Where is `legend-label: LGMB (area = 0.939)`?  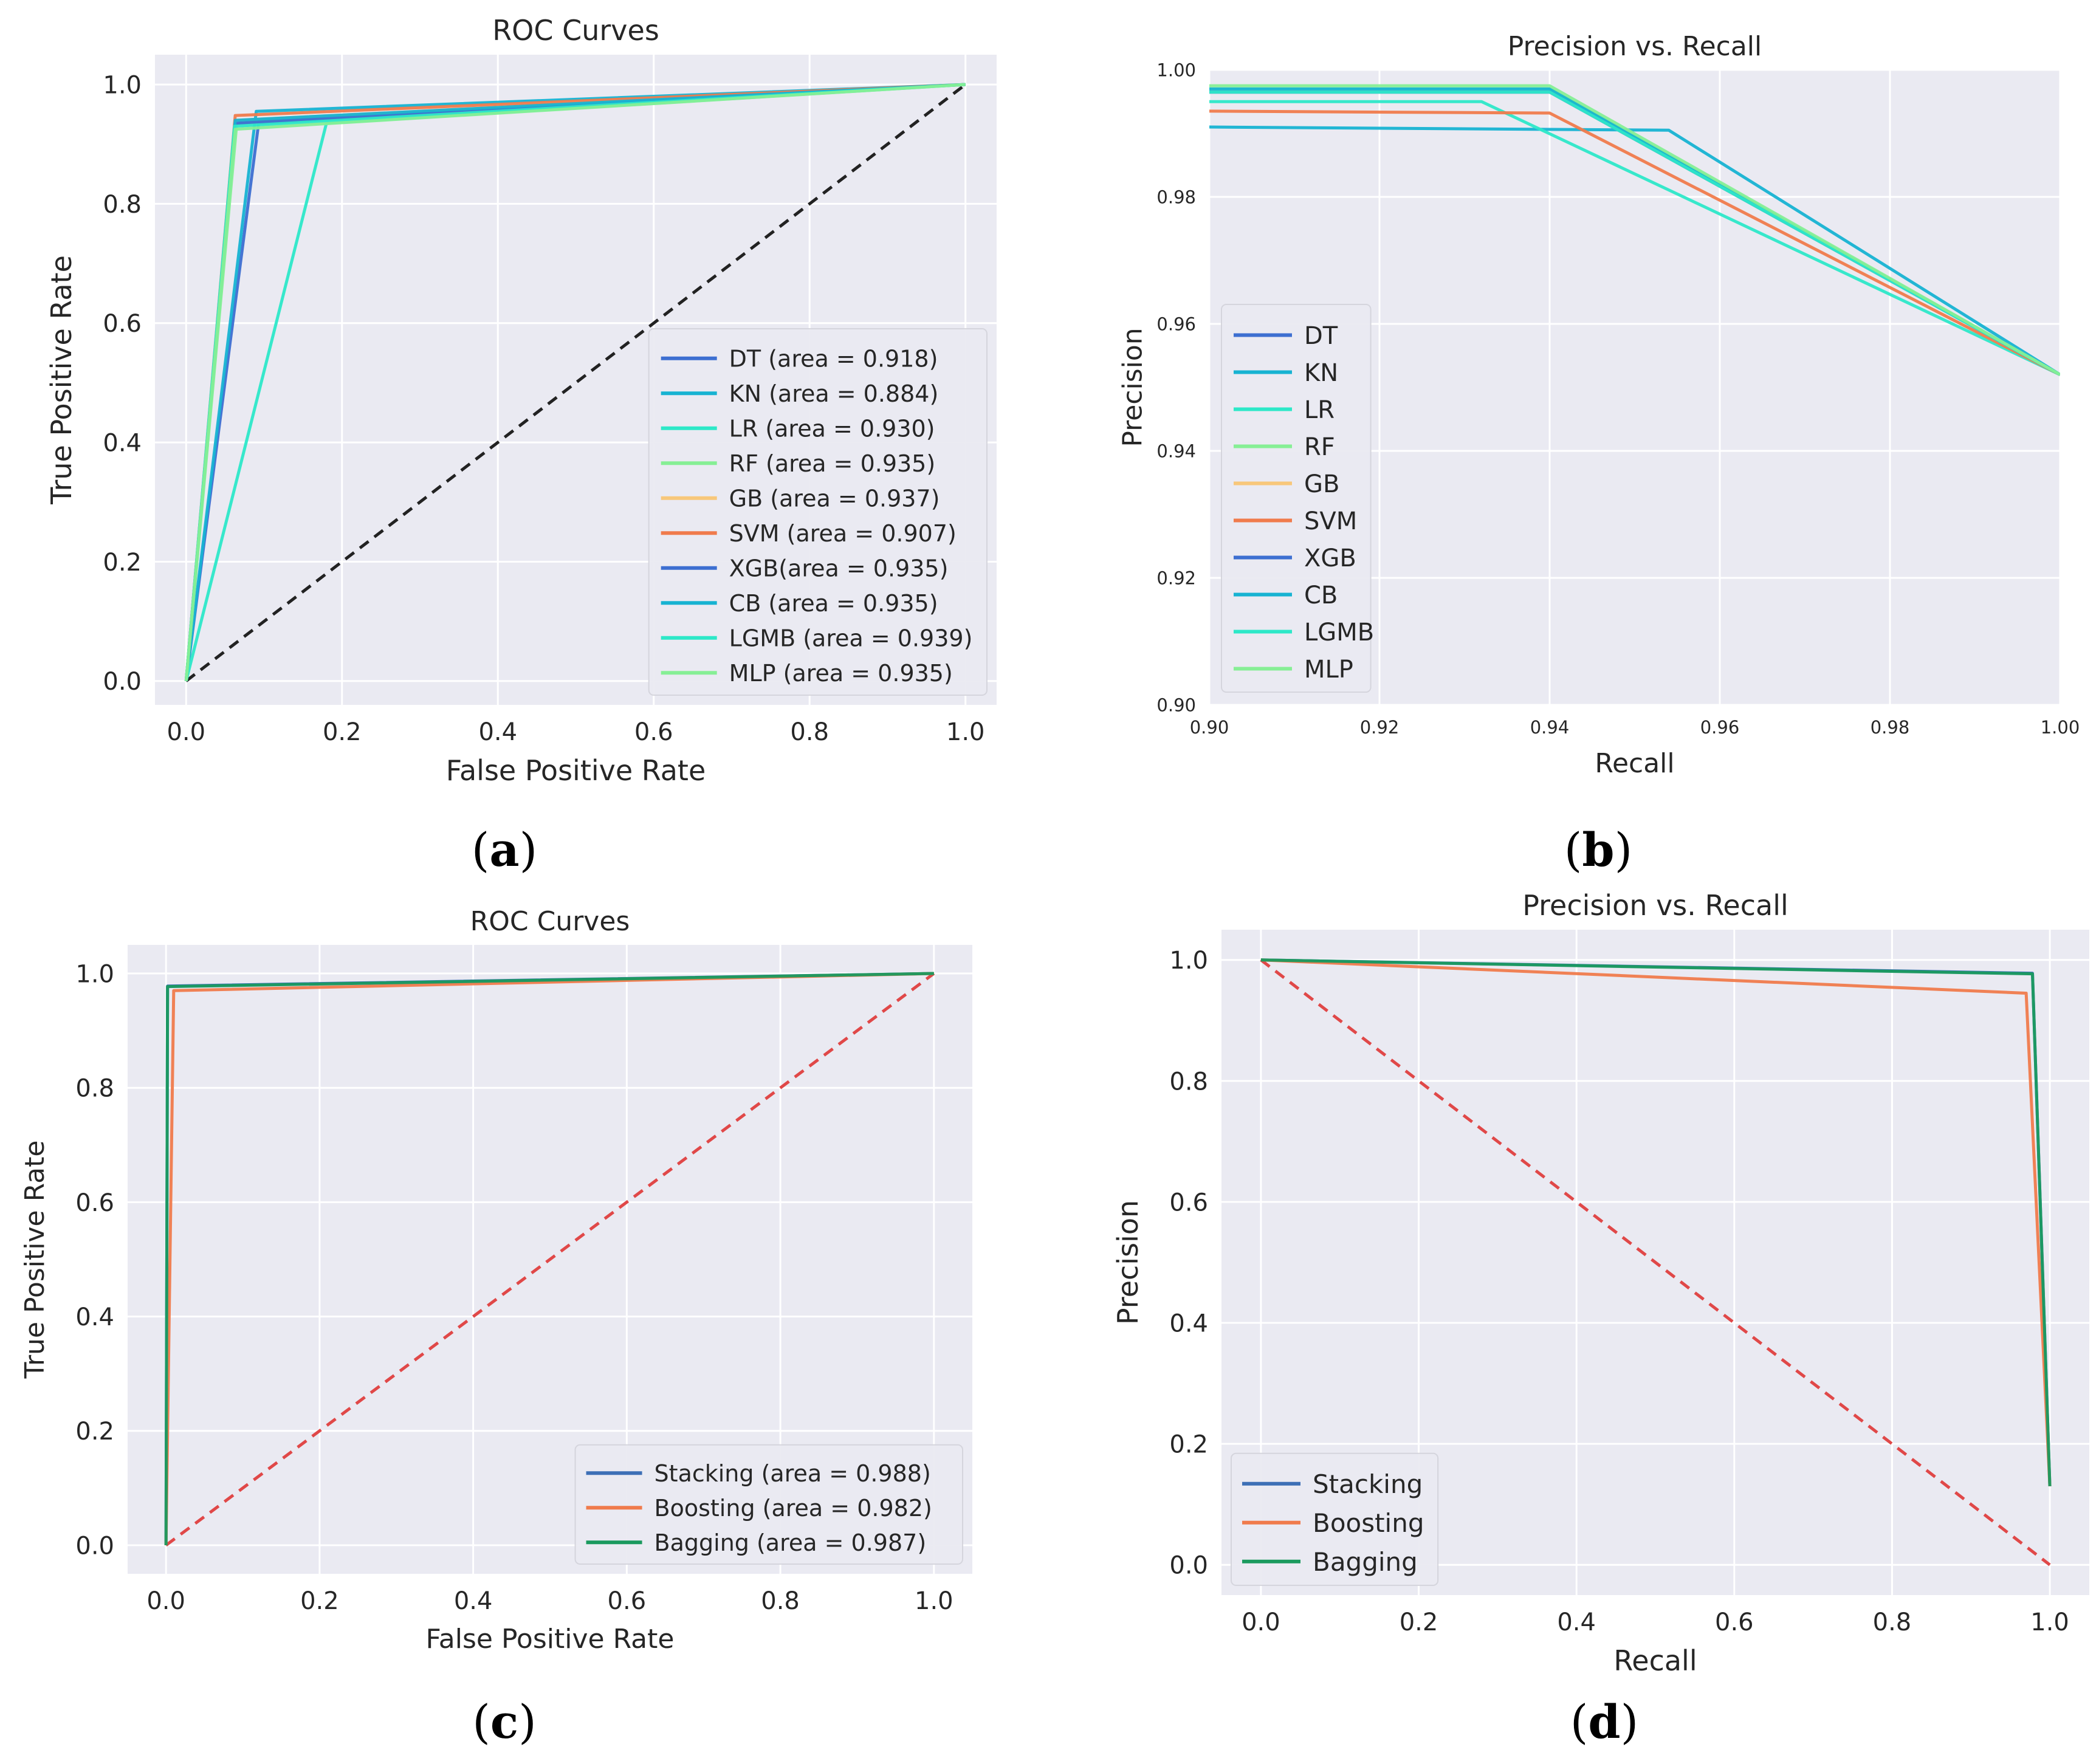
legend-label: LGMB (area = 0.939) is located at coordinates (851, 638).